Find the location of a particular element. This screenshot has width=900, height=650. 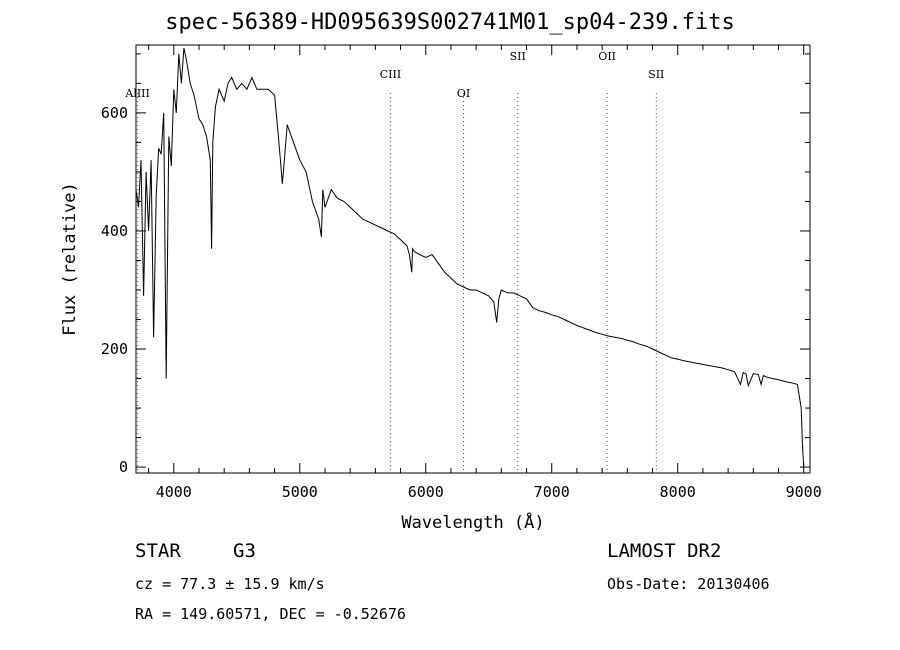

x-tick-label: 7000 is located at coordinates (552, 492).